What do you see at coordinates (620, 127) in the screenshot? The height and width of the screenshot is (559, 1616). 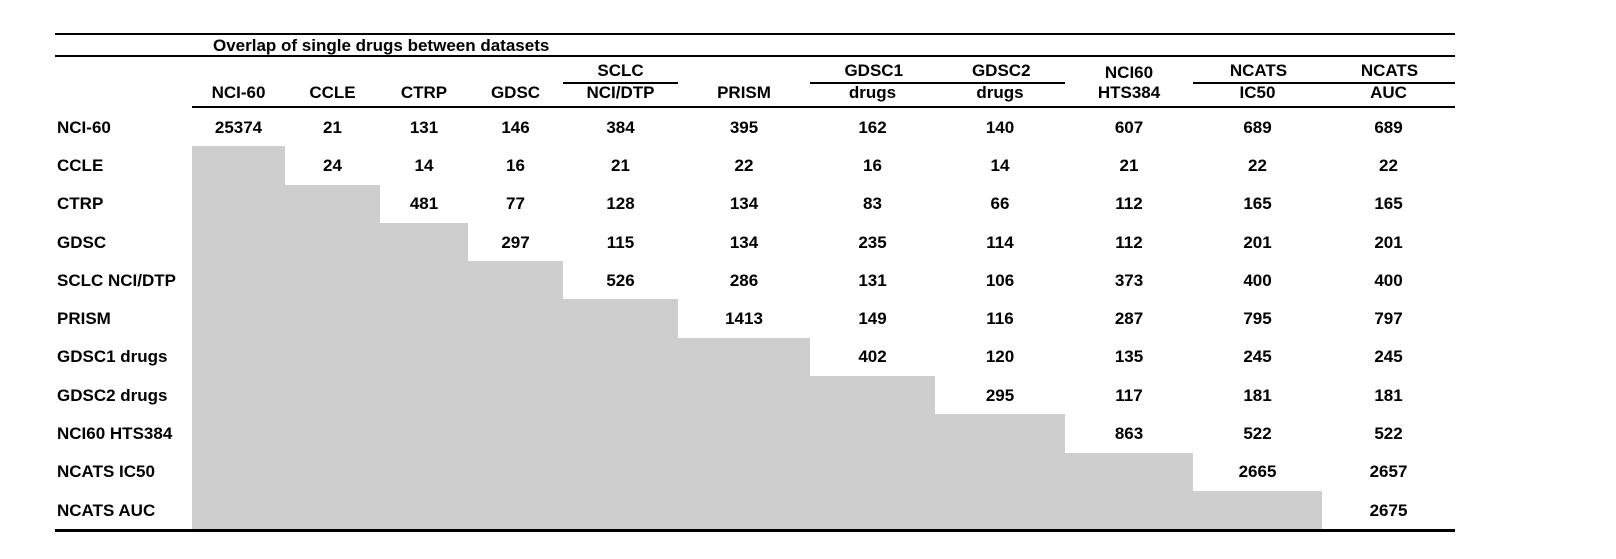 I see `value-cell: 384` at bounding box center [620, 127].